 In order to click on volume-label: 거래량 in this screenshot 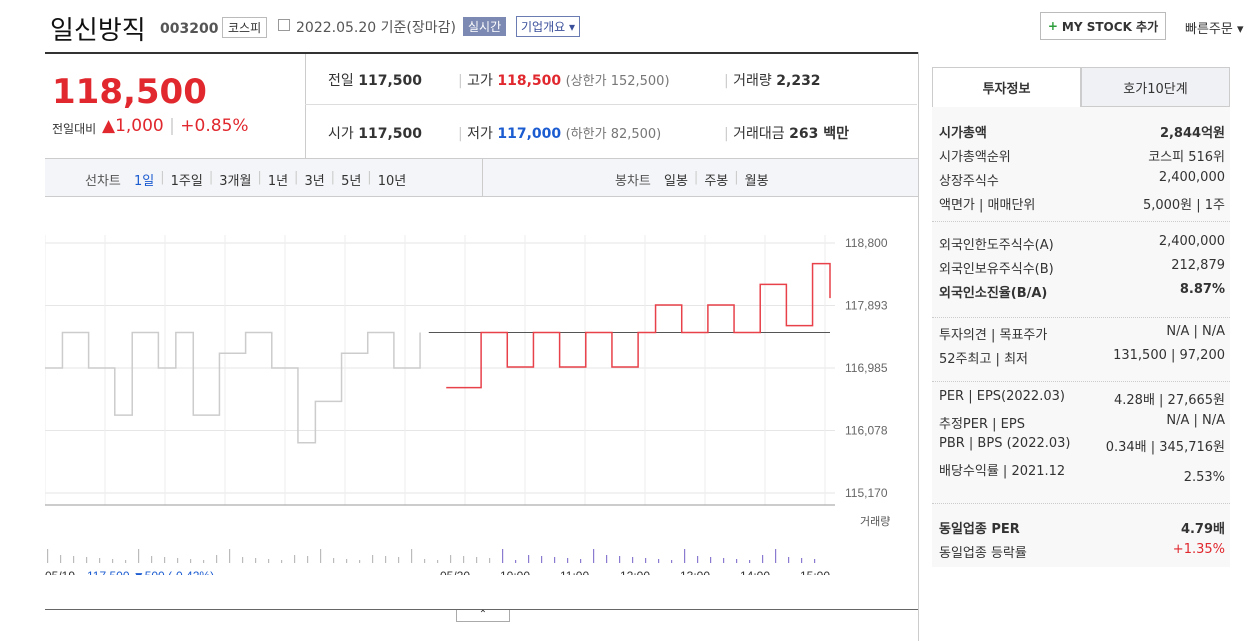, I will do `click(875, 521)`.